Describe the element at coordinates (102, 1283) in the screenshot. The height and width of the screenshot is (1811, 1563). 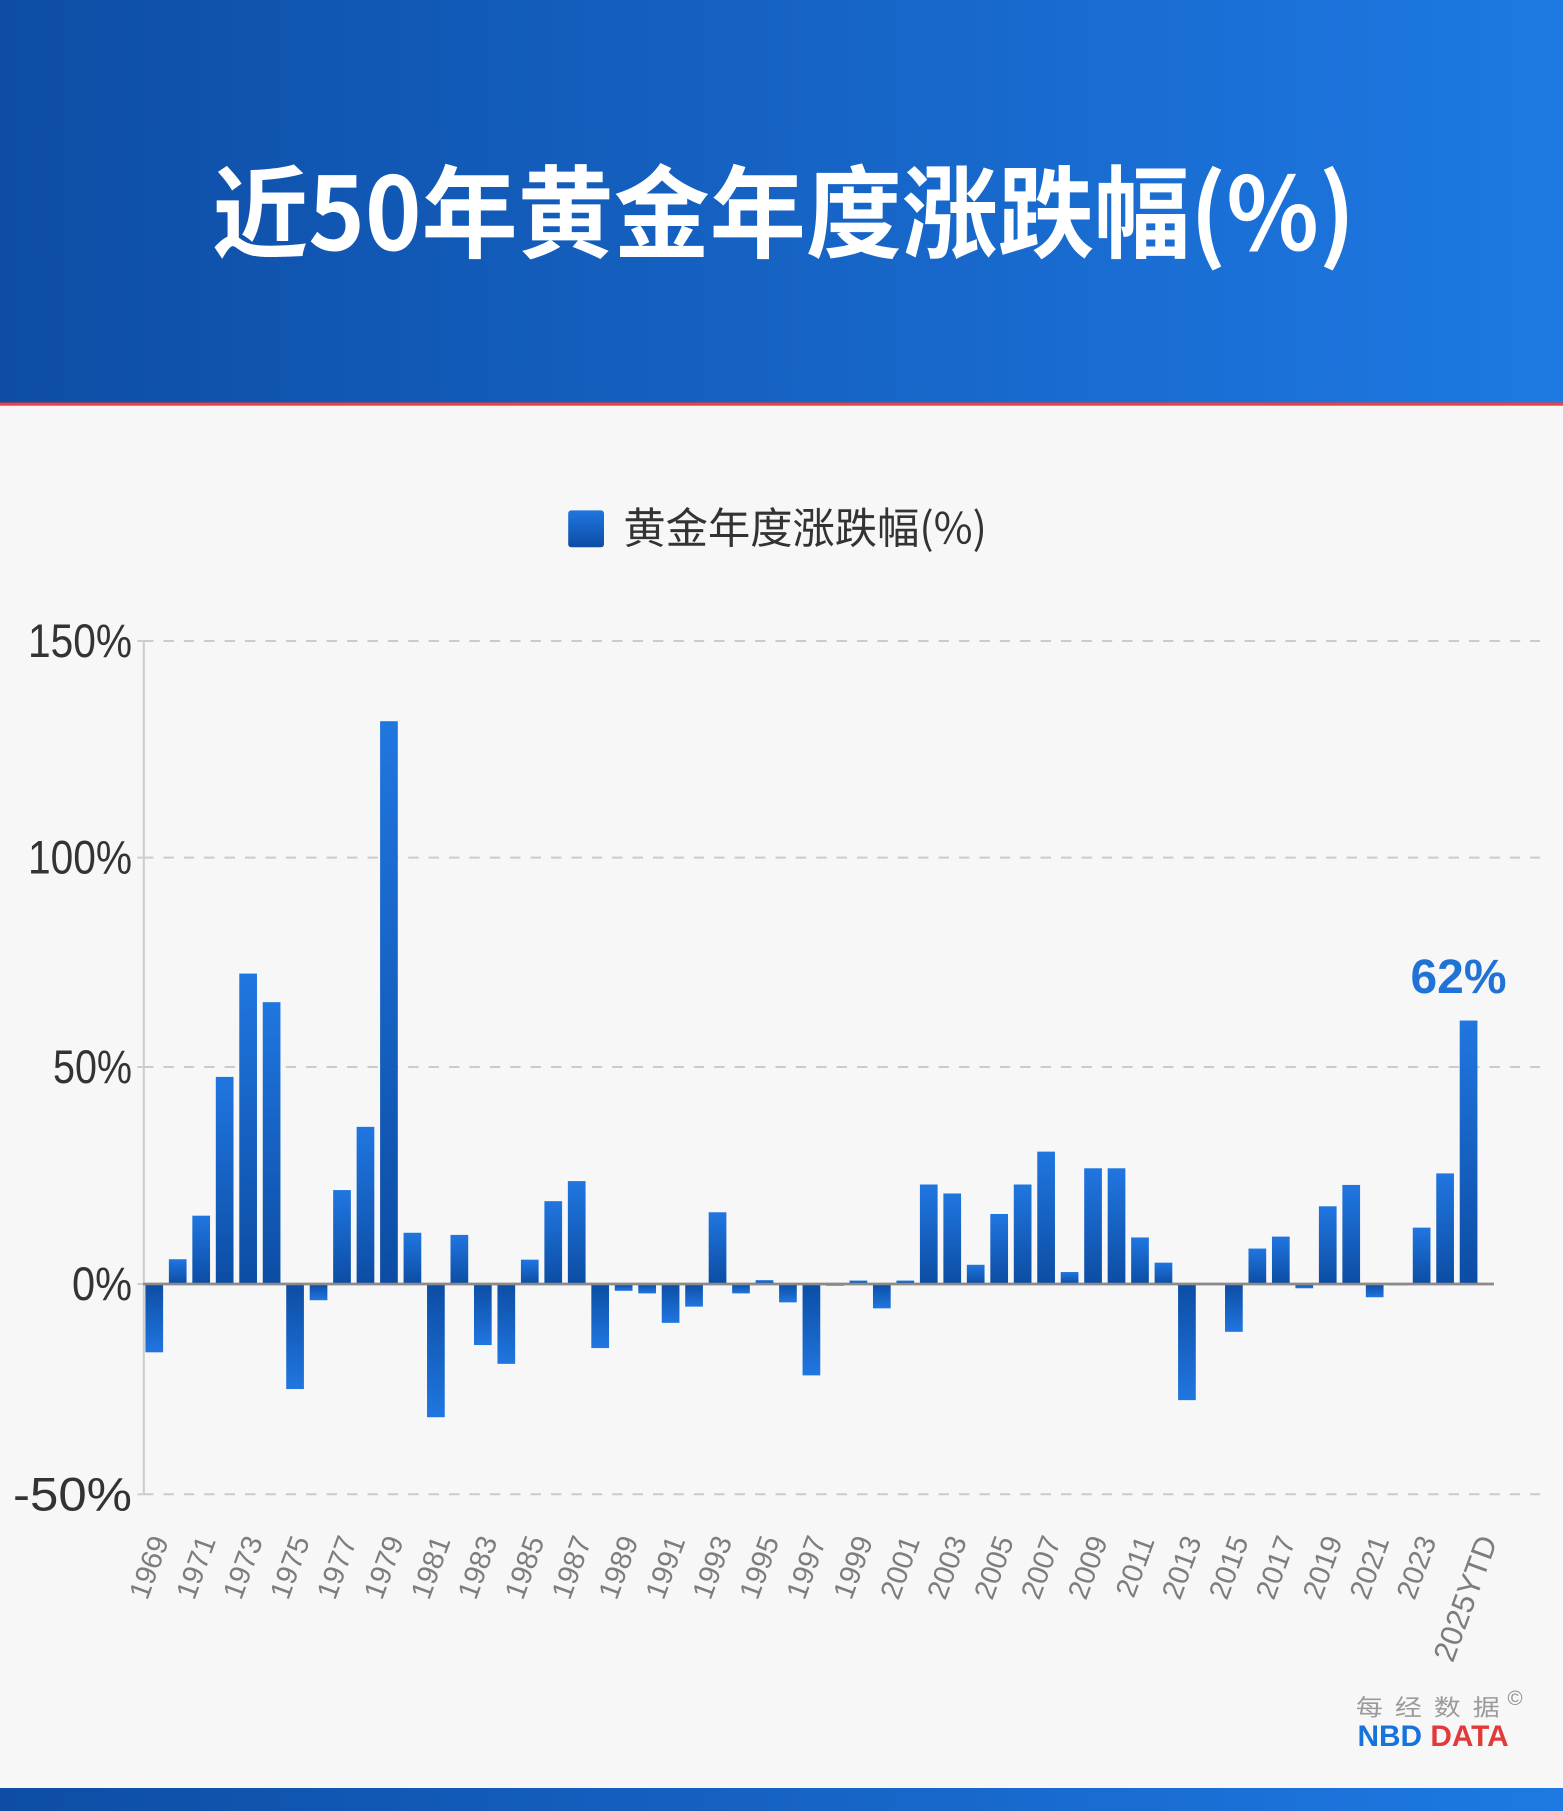
I see `svg-text: 0%` at that location.